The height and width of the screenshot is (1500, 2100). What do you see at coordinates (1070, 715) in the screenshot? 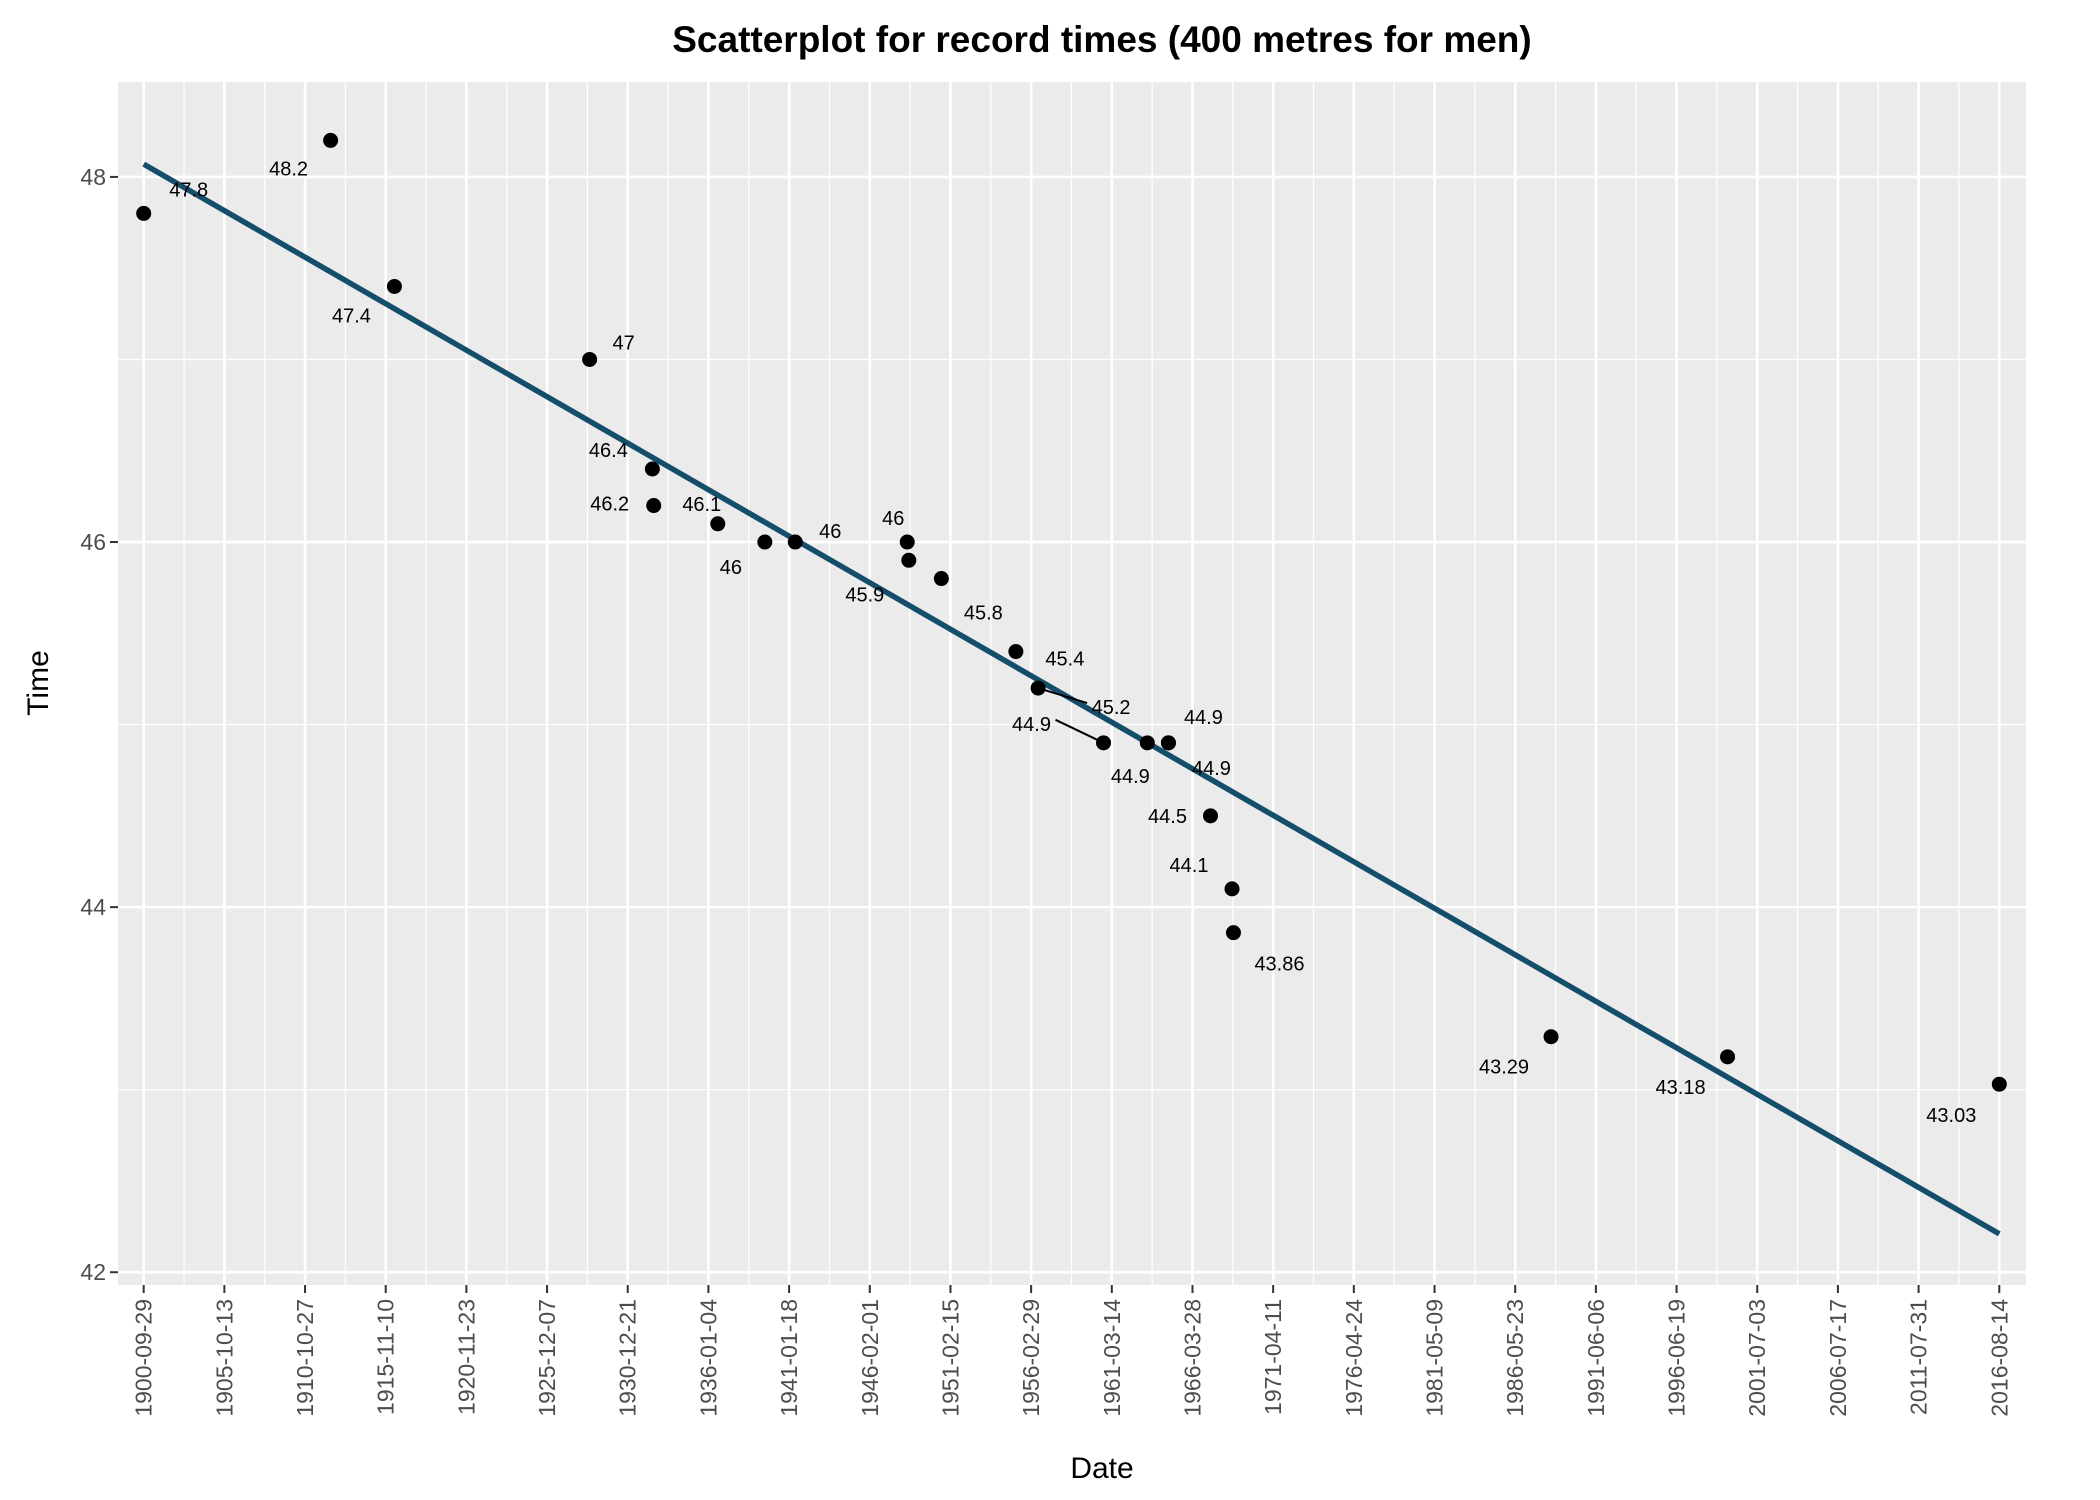
I see `label-leader-lines` at bounding box center [1070, 715].